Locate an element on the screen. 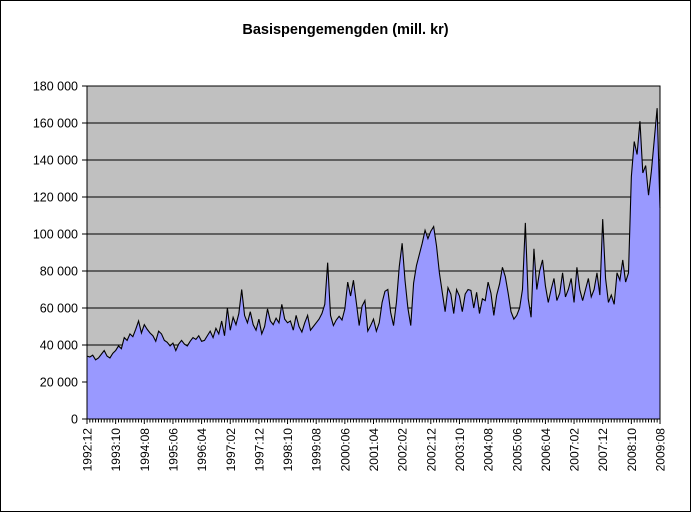 This screenshot has width=691, height=512. y-tick-label: 0 is located at coordinates (74, 420).